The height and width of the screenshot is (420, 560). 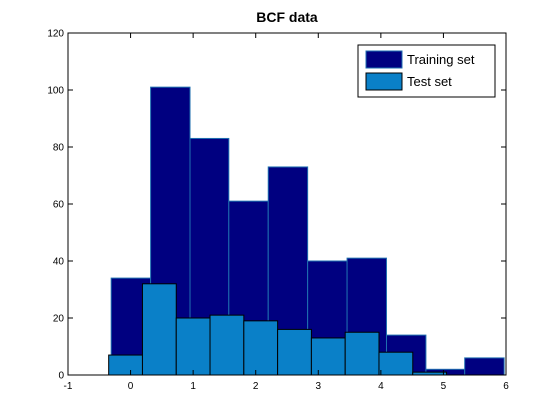 What do you see at coordinates (68, 386) in the screenshot?
I see `x-tick-label: -1` at bounding box center [68, 386].